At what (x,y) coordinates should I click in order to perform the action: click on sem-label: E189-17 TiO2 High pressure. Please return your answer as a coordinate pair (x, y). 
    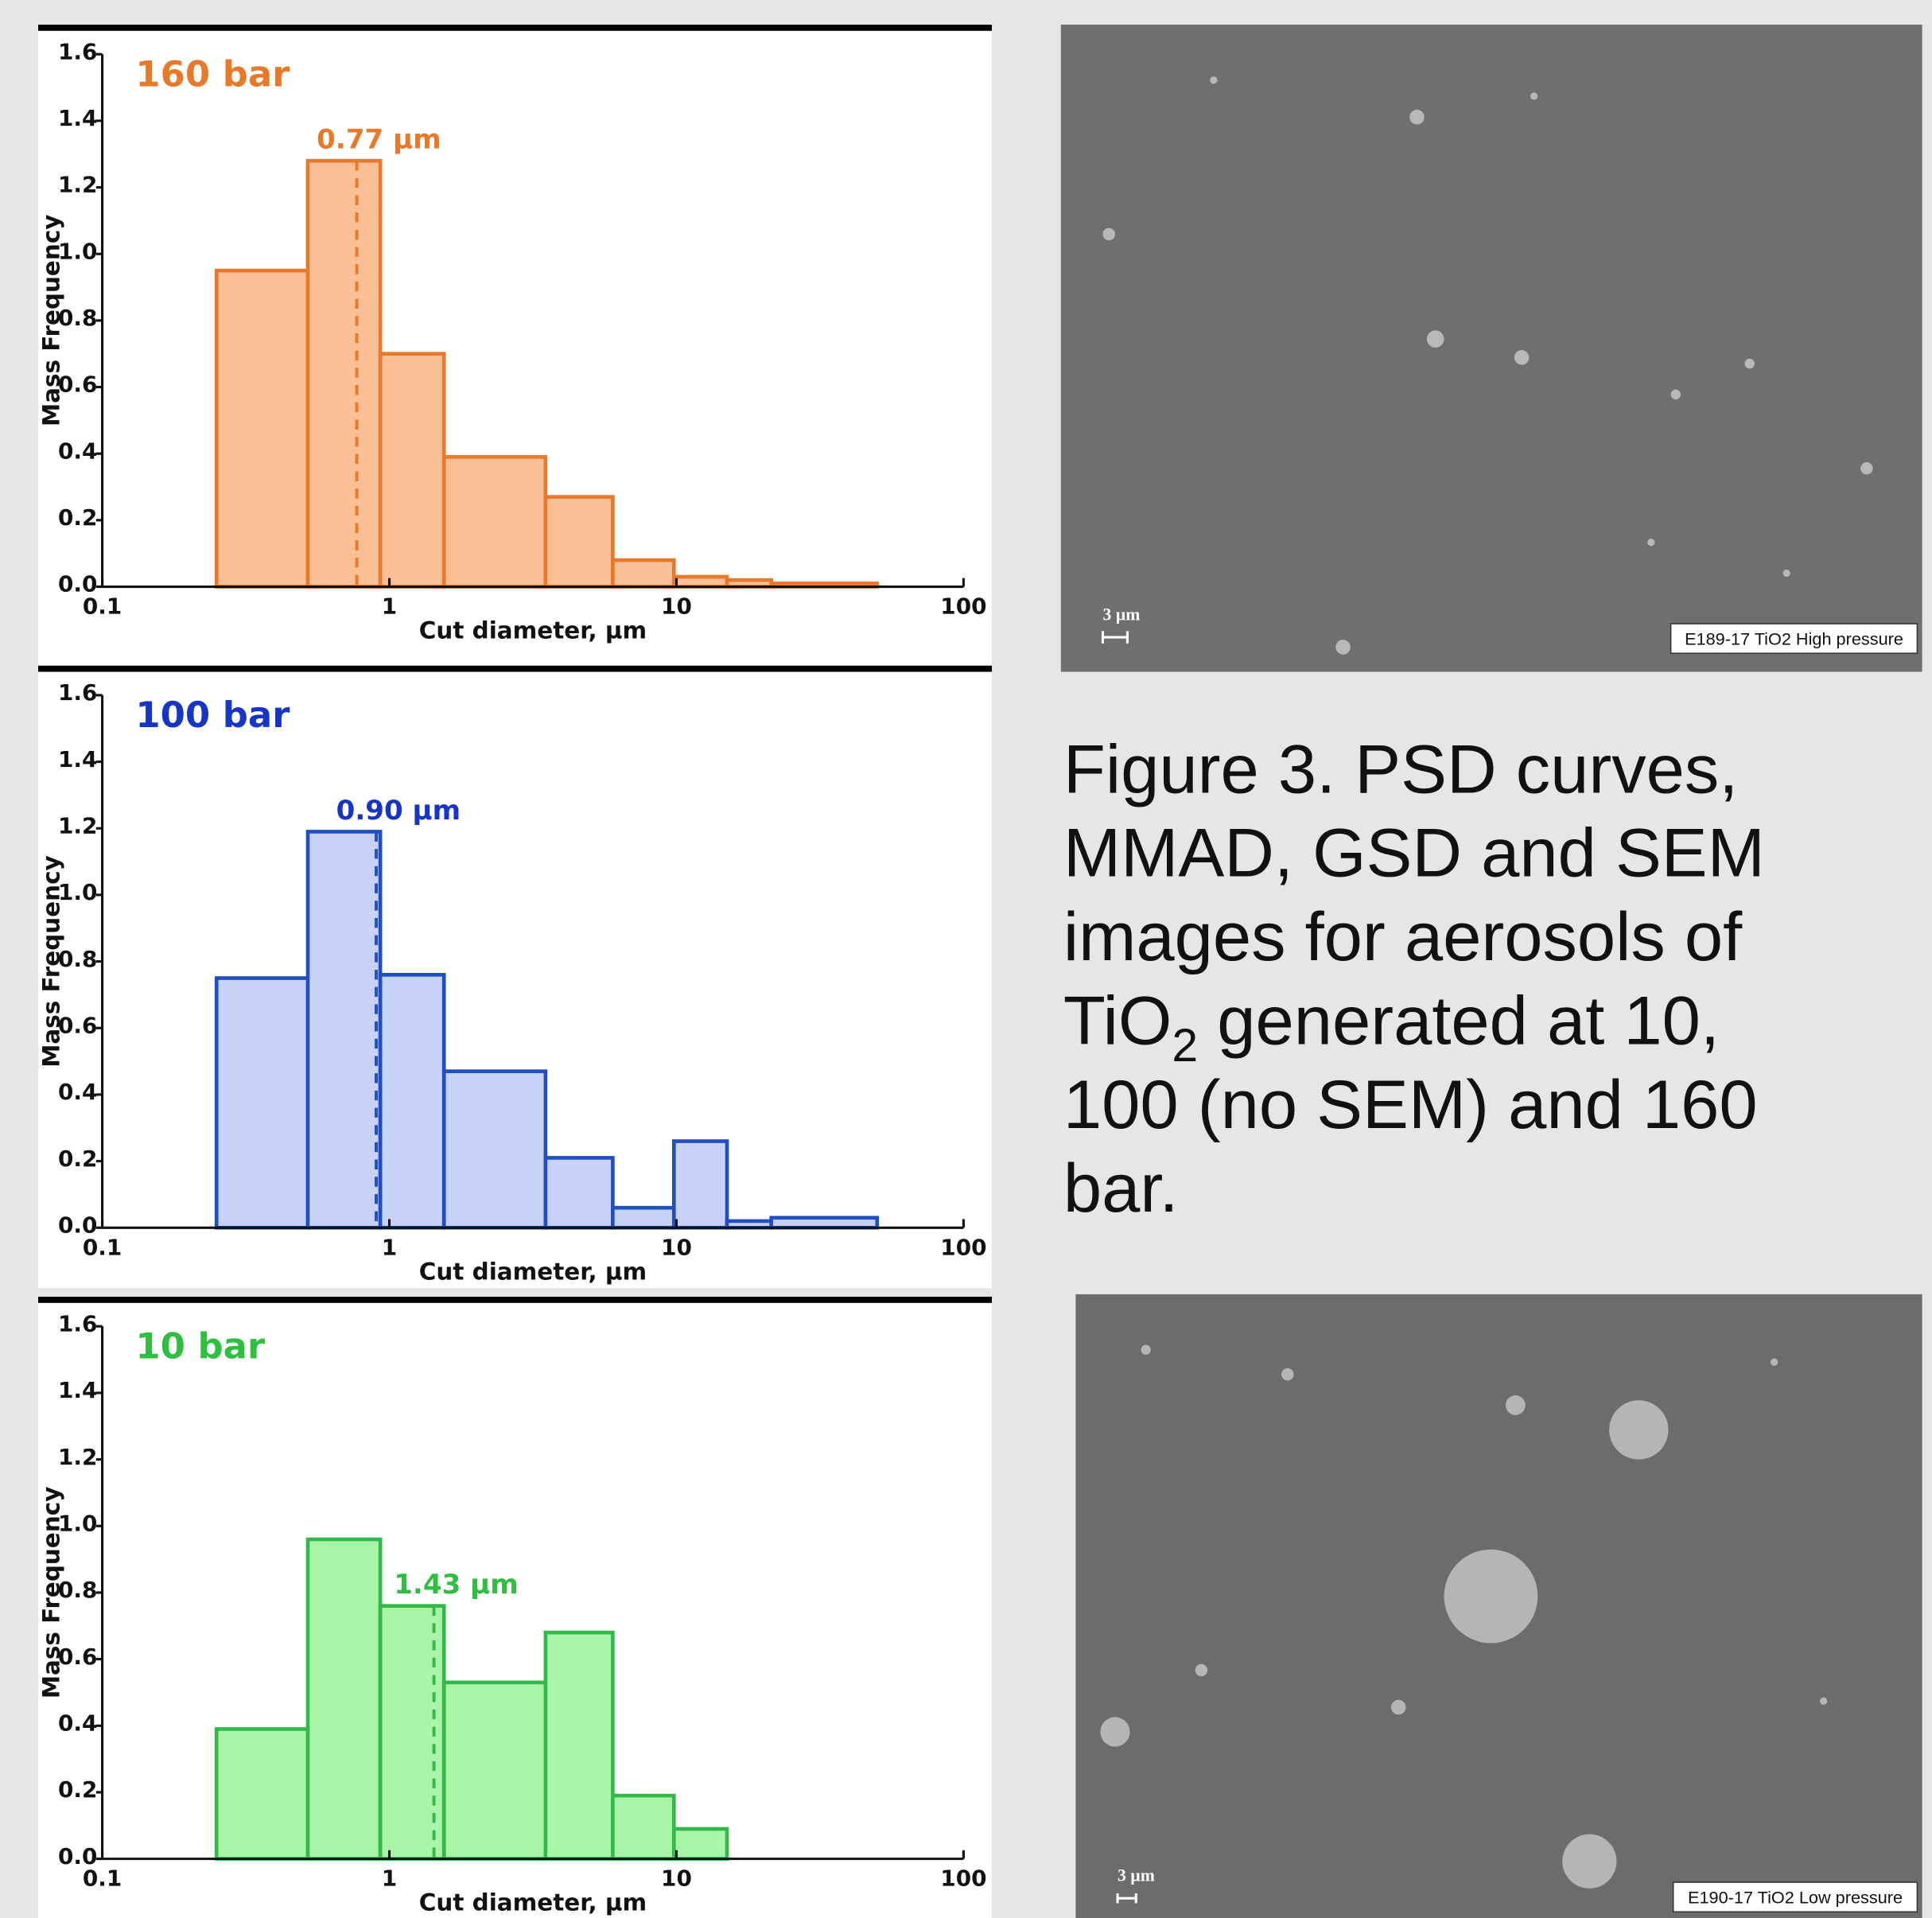
    Looking at the image, I should click on (1794, 638).